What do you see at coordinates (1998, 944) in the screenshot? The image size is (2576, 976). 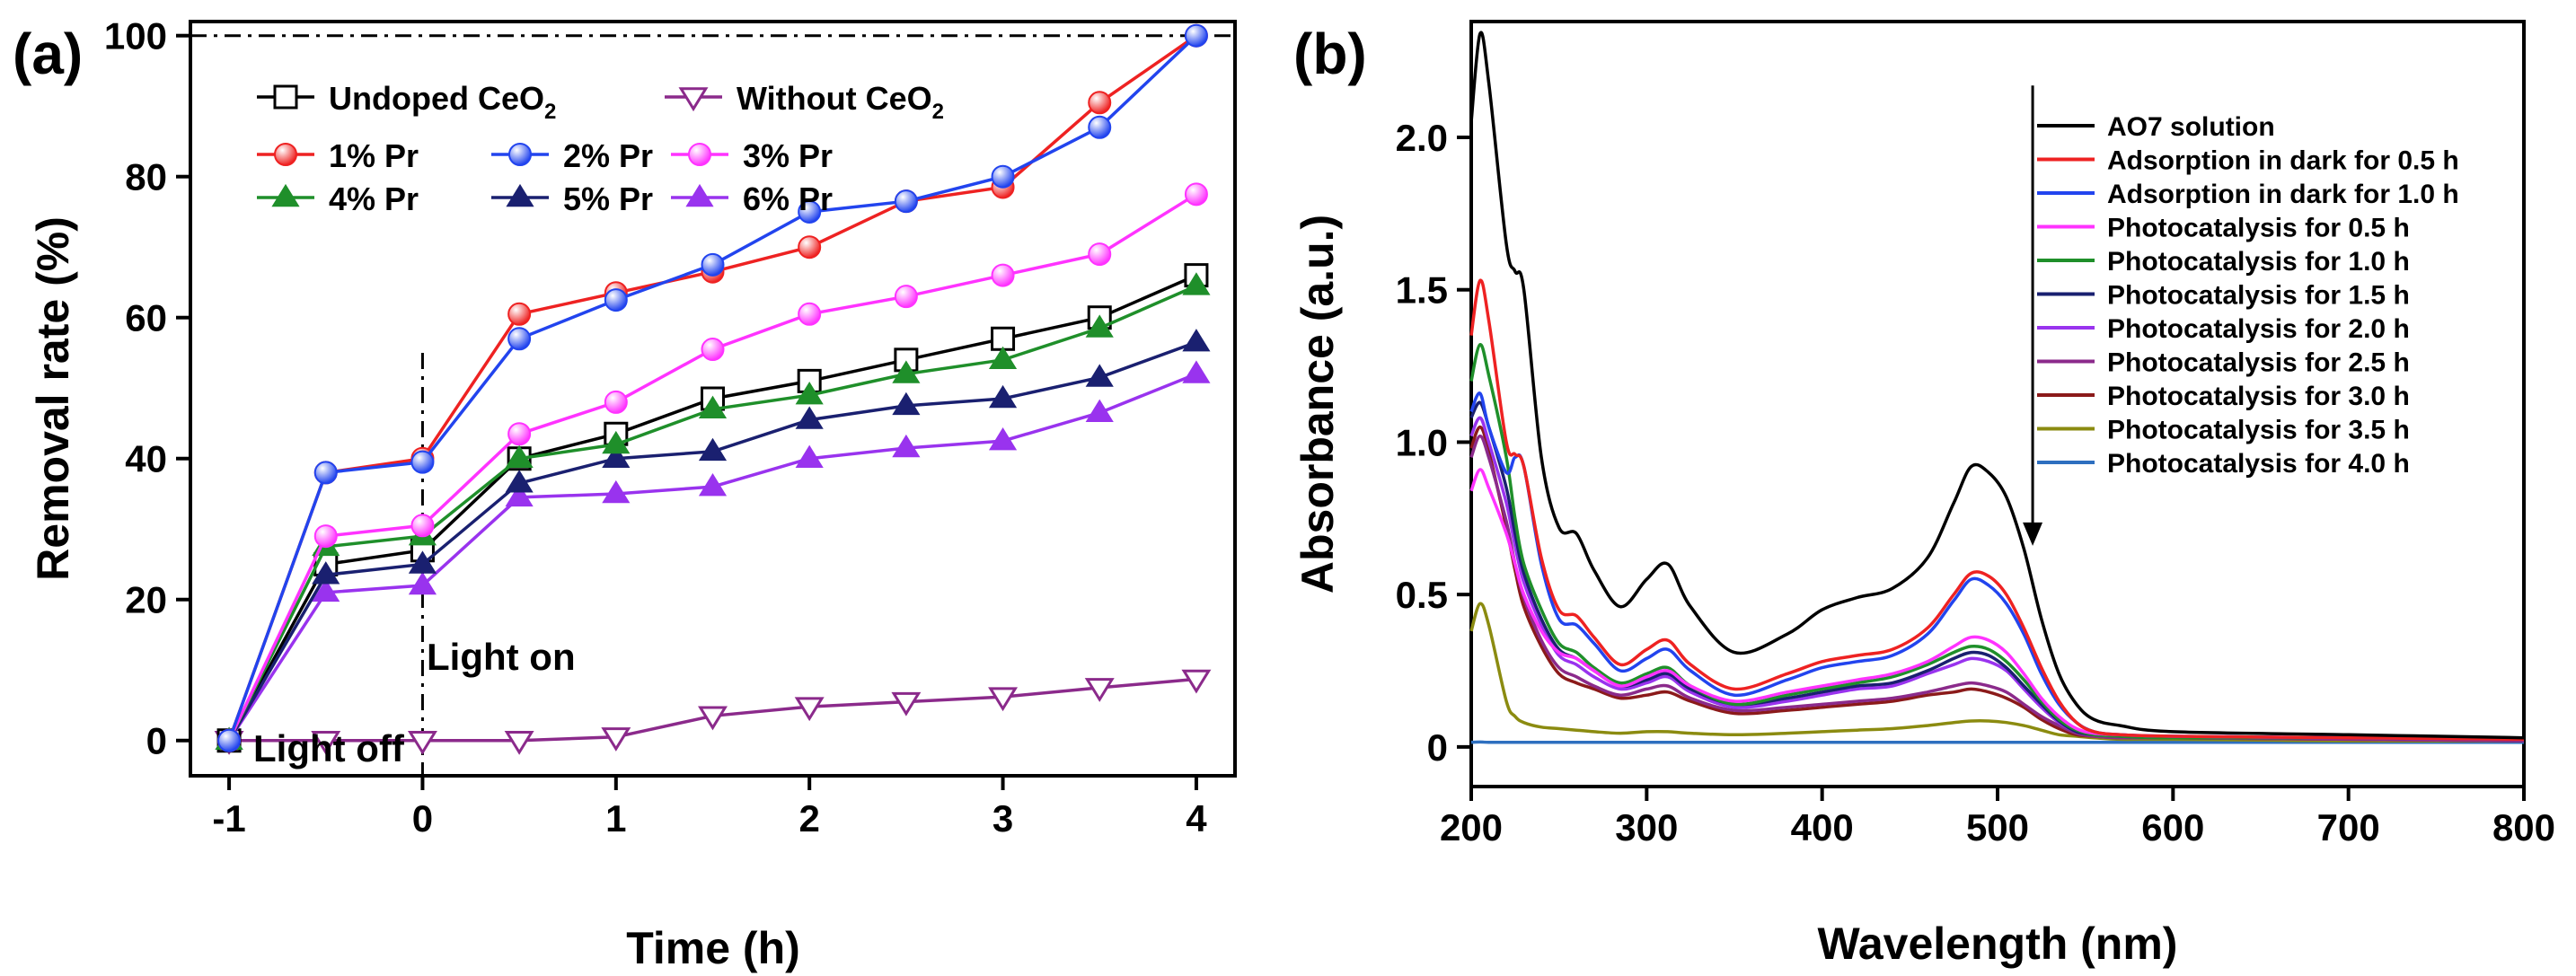 I see `panel-b-x-axis-title: Wavelength (nm)` at bounding box center [1998, 944].